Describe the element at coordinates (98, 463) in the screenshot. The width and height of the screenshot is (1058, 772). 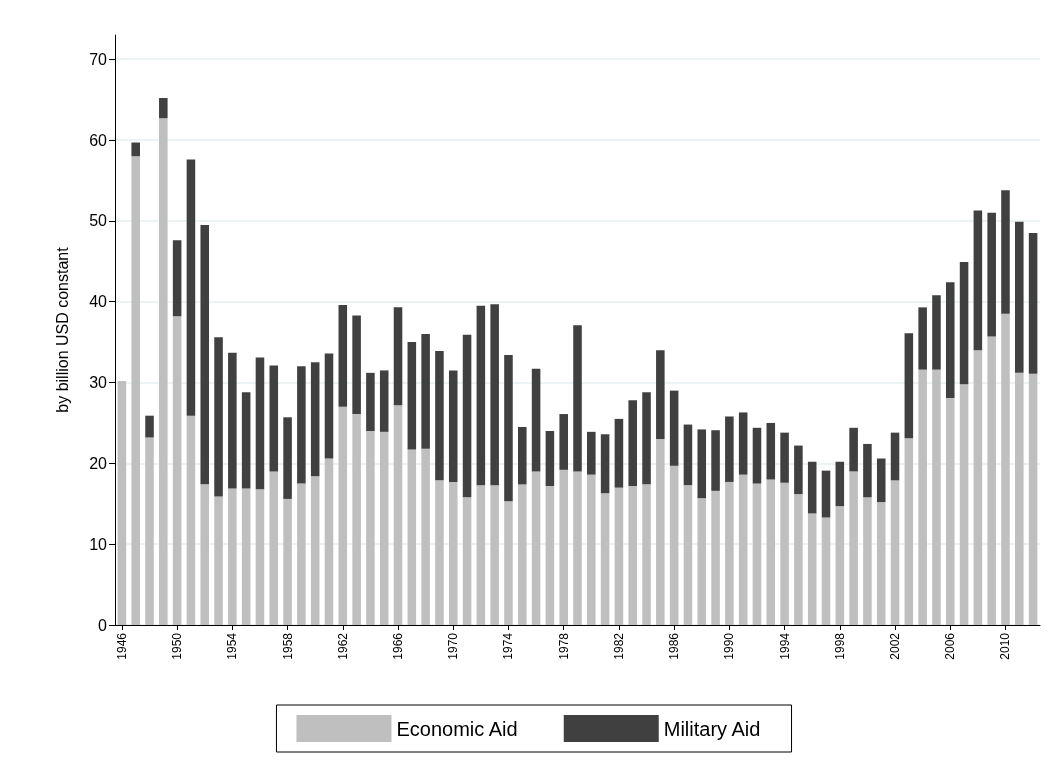
I see `y-tick-label: 20` at that location.